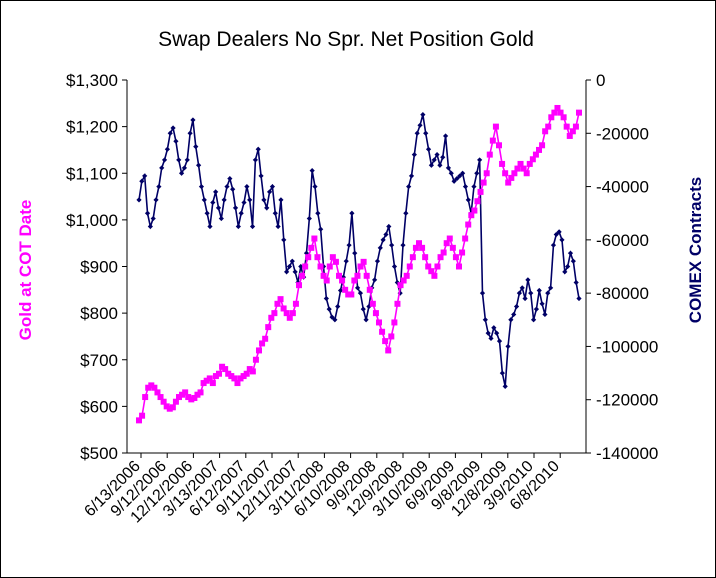 This screenshot has width=716, height=578. Describe the element at coordinates (622, 293) in the screenshot. I see `y-right-tick-label: -80000` at that location.